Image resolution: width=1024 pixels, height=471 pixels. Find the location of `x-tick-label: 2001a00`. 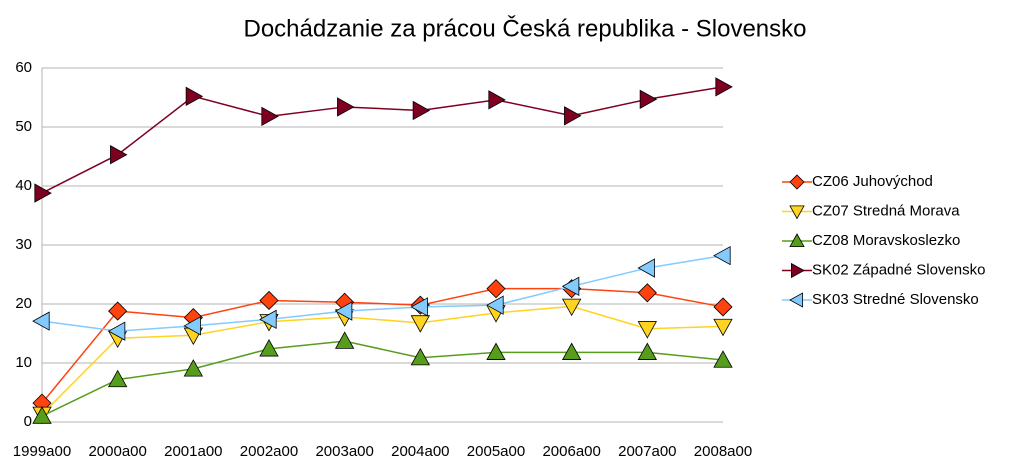

x-tick-label: 2001a00 is located at coordinates (193, 451).